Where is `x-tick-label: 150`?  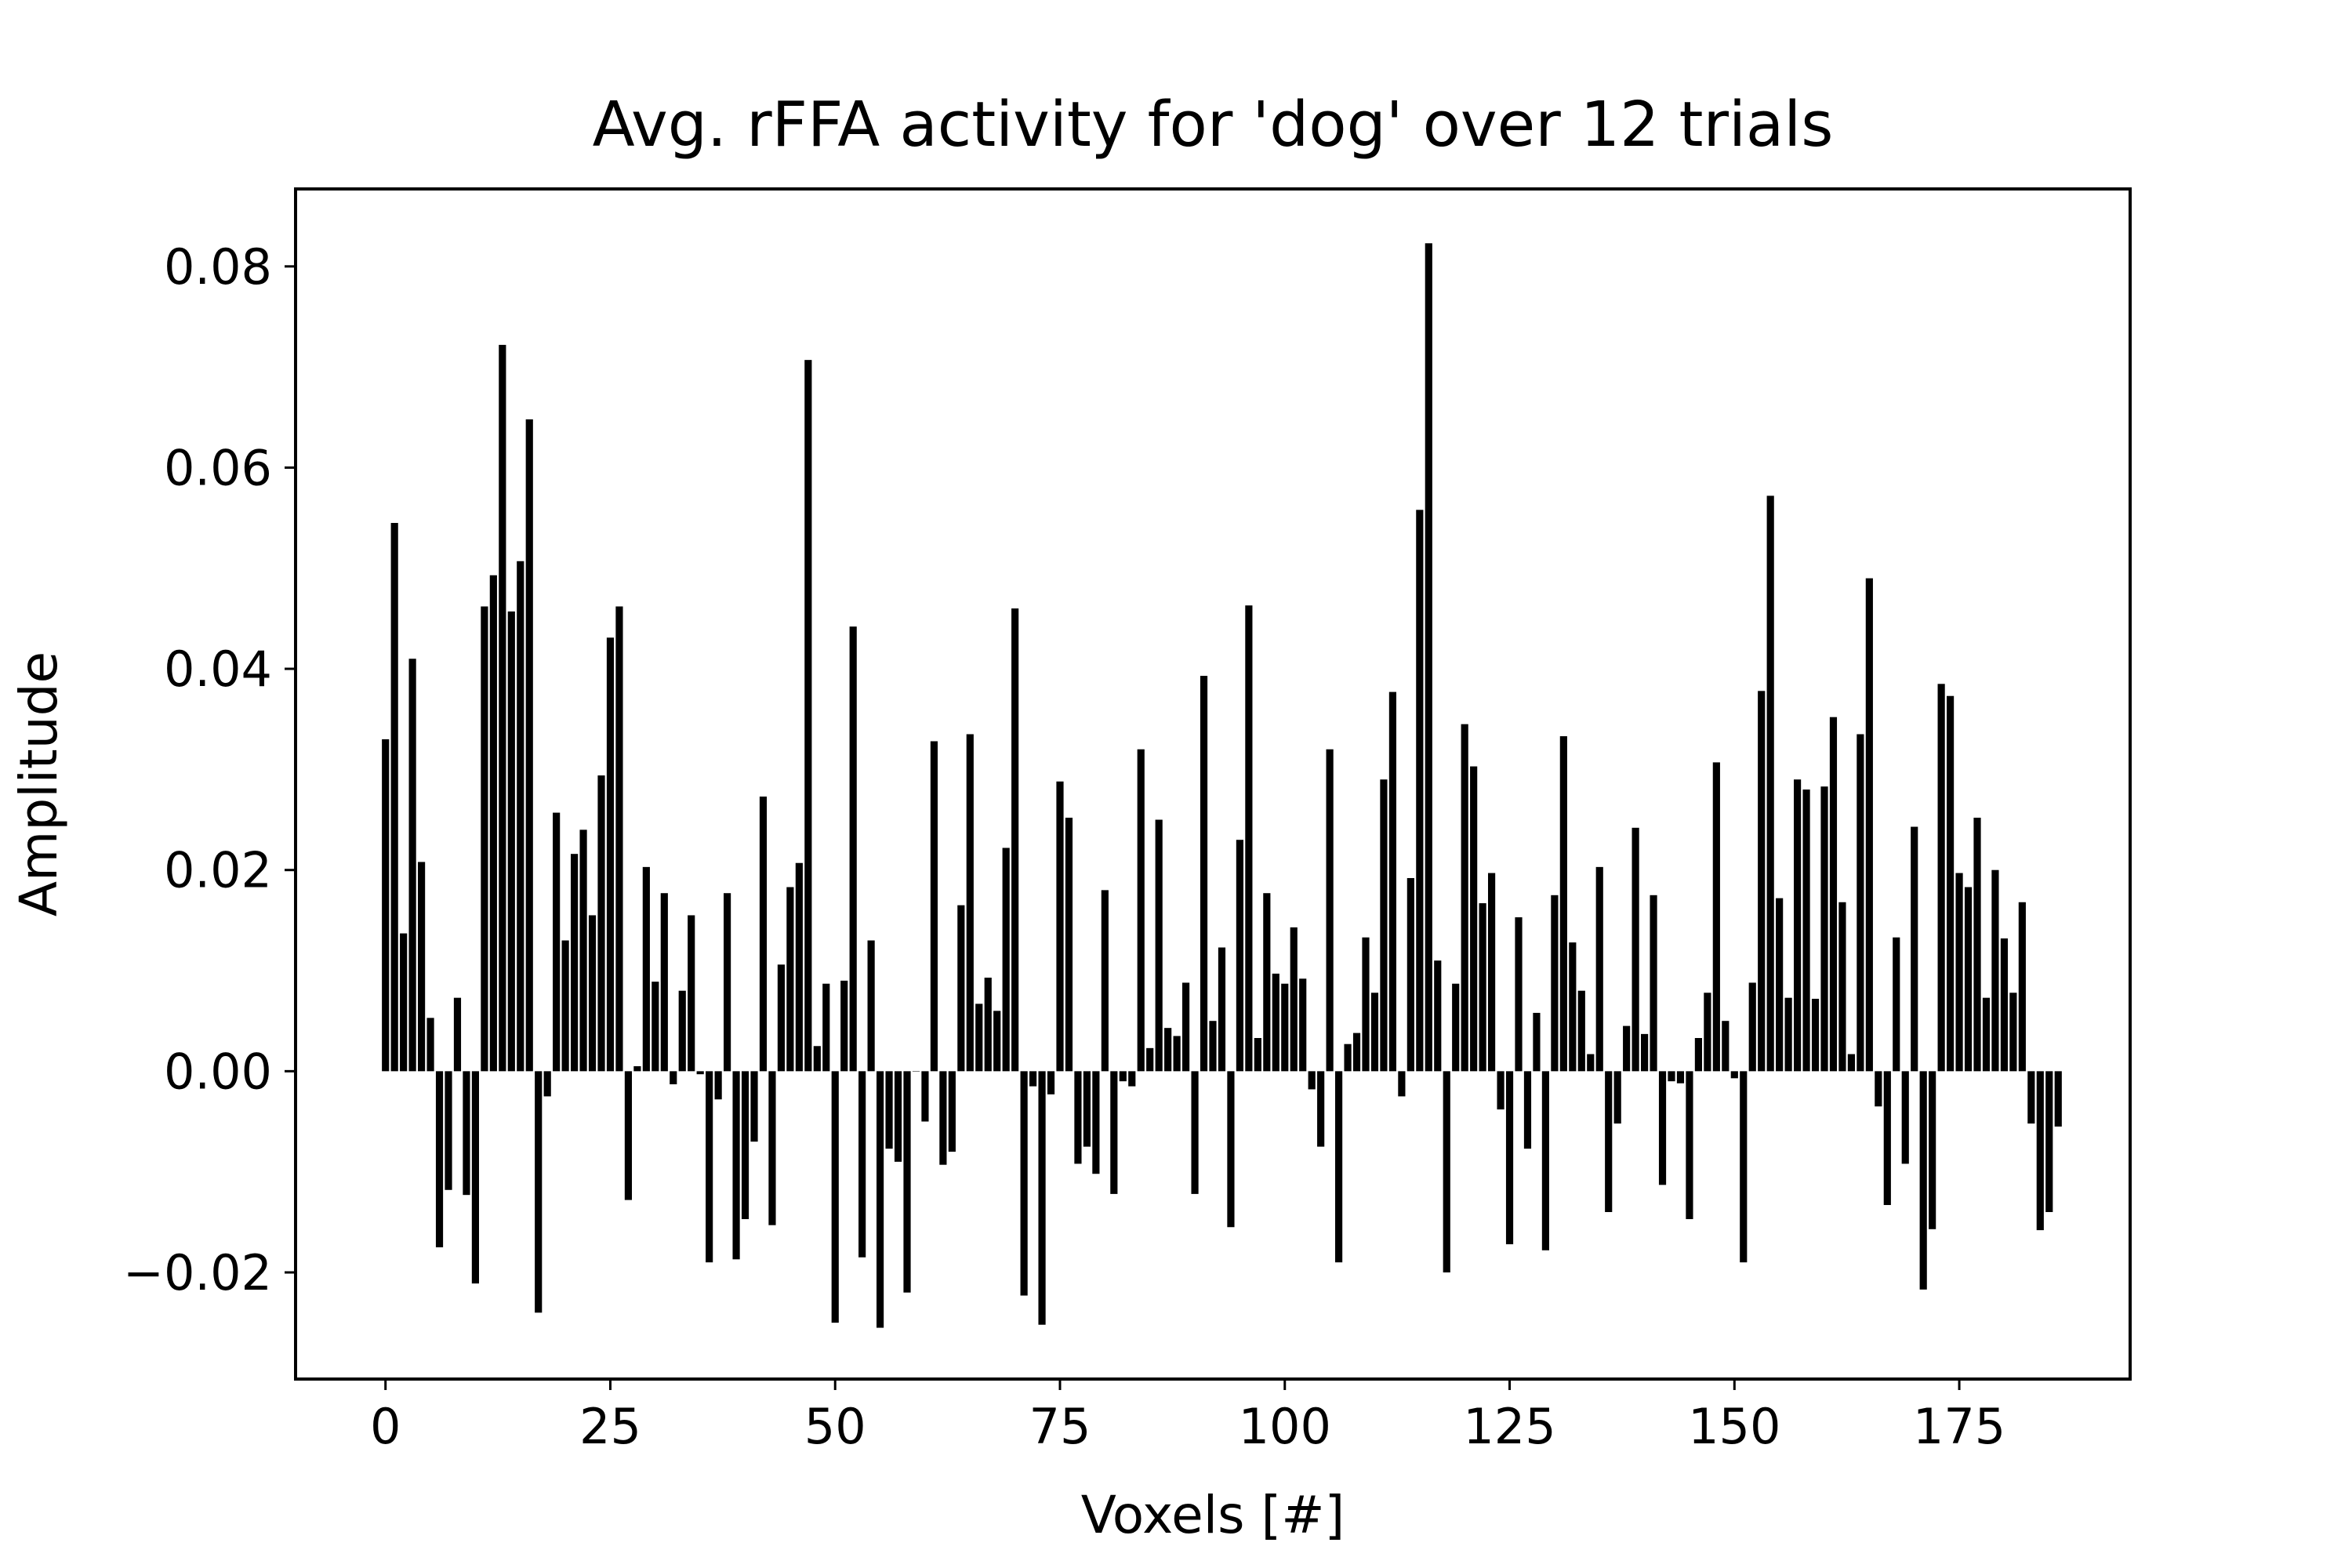
x-tick-label: 150 is located at coordinates (1734, 1426).